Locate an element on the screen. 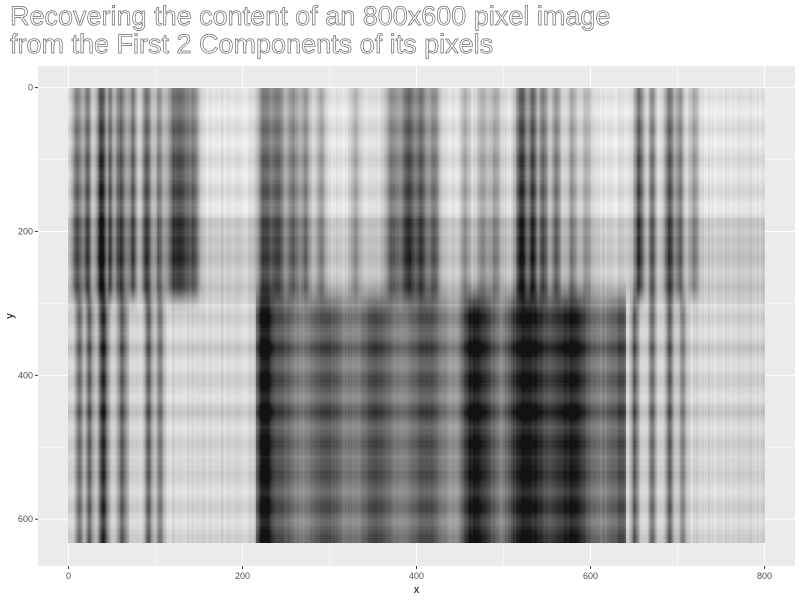  y-tick-label: 400 is located at coordinates (25, 375).